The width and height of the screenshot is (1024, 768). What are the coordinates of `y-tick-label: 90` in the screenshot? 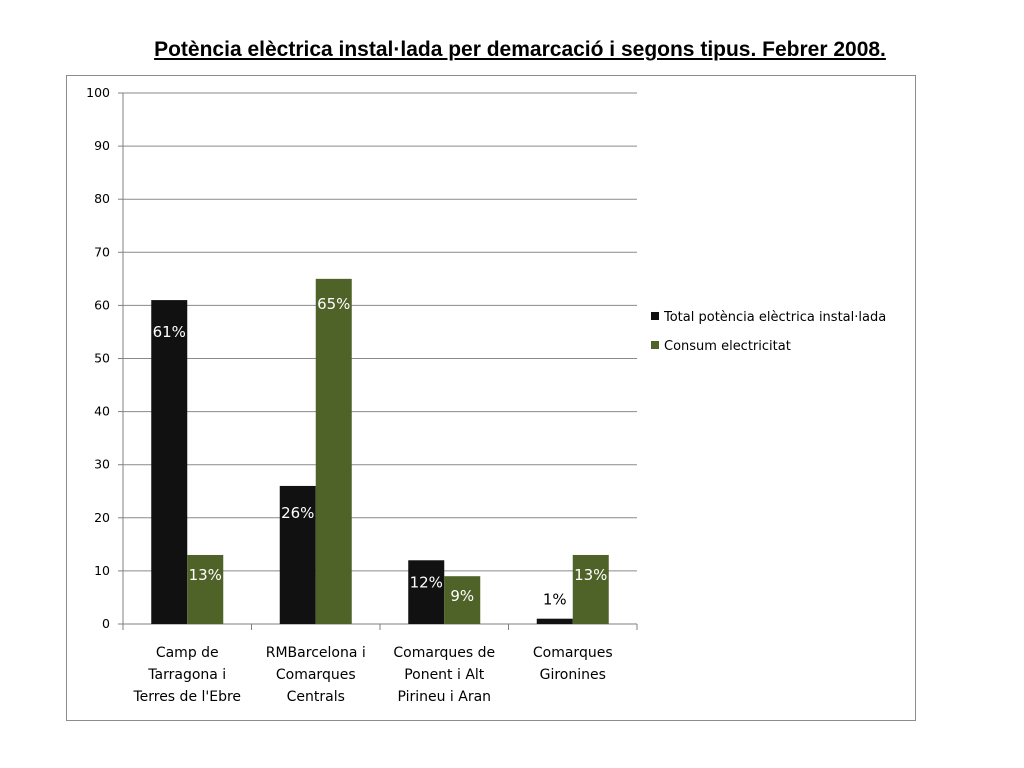 It's located at (102, 145).